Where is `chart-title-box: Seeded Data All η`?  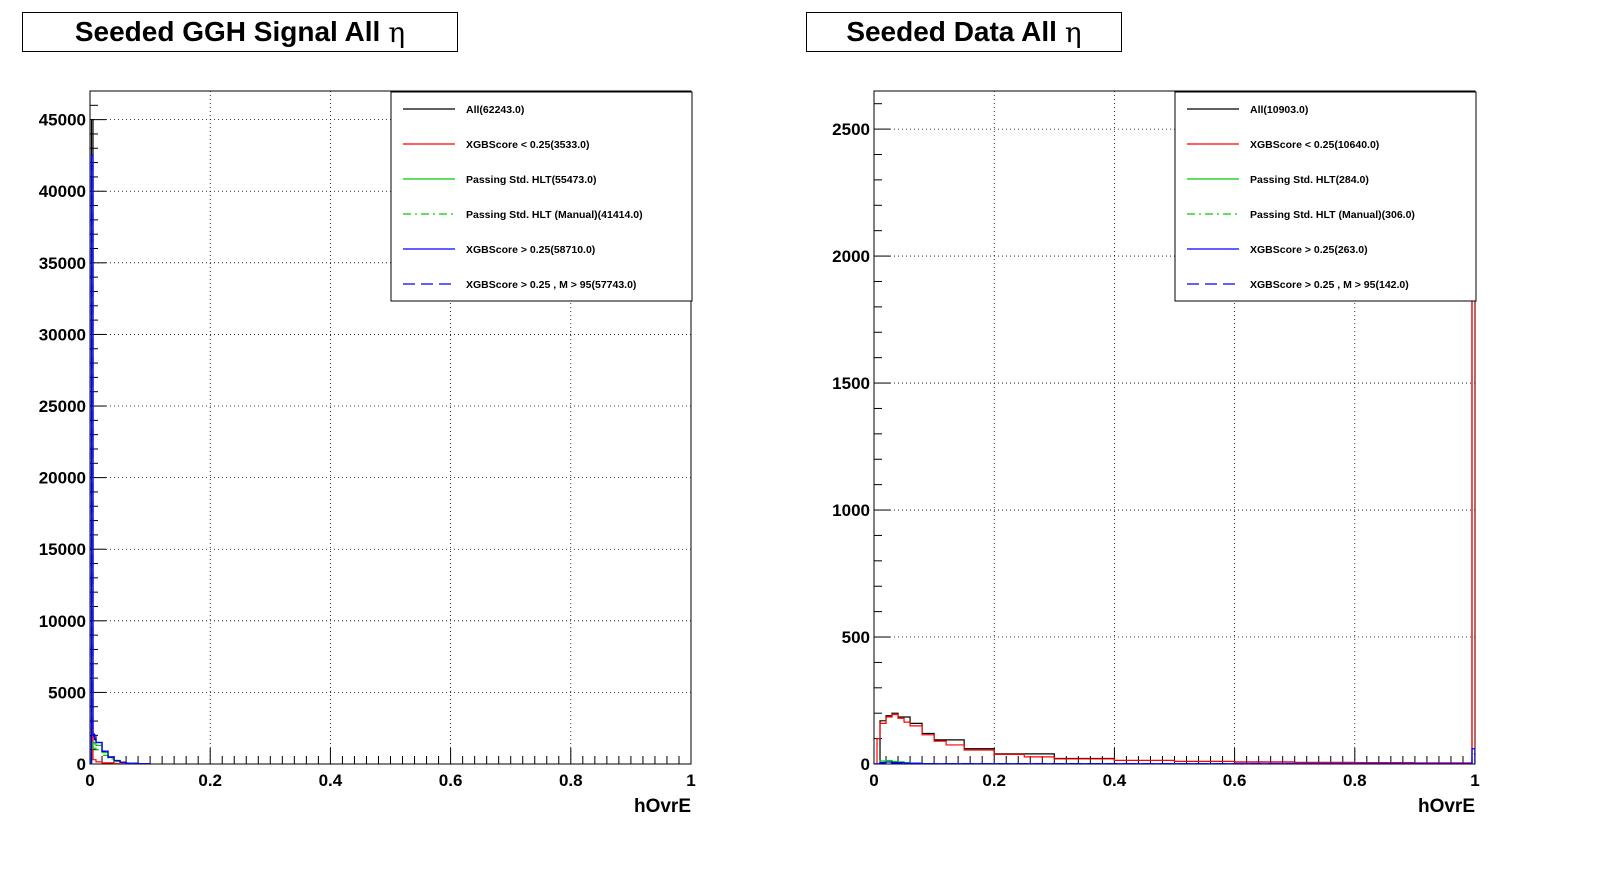 chart-title-box: Seeded Data All η is located at coordinates (964, 32).